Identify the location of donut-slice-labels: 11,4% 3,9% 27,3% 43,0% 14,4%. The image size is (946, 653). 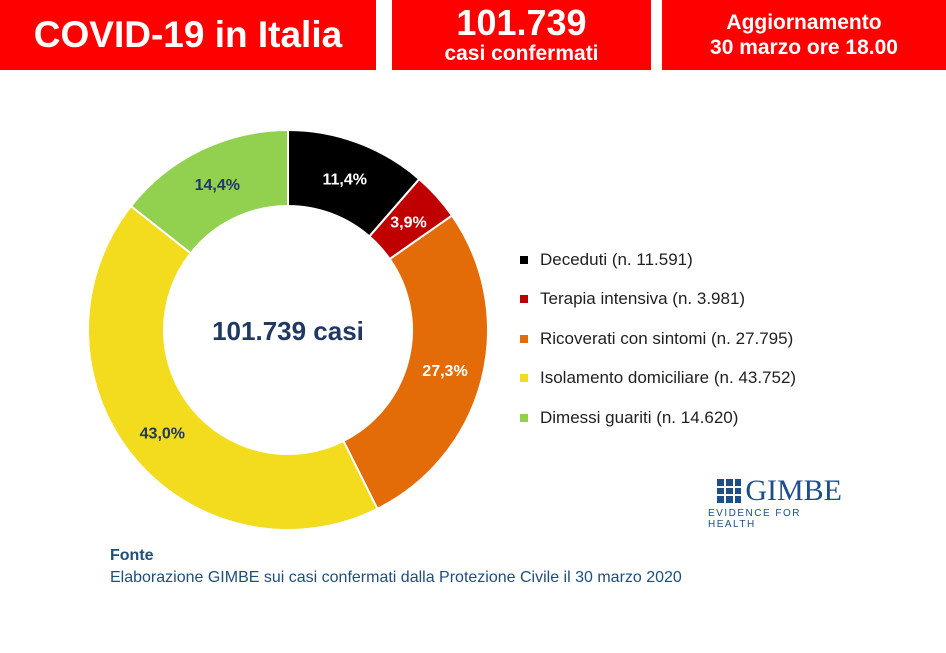
(304, 306).